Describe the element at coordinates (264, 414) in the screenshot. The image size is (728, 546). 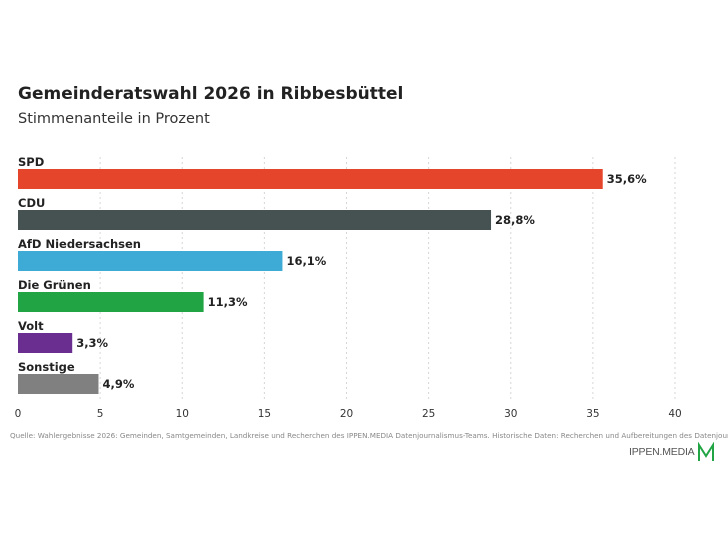
I see `x-tick-label: 15` at that location.